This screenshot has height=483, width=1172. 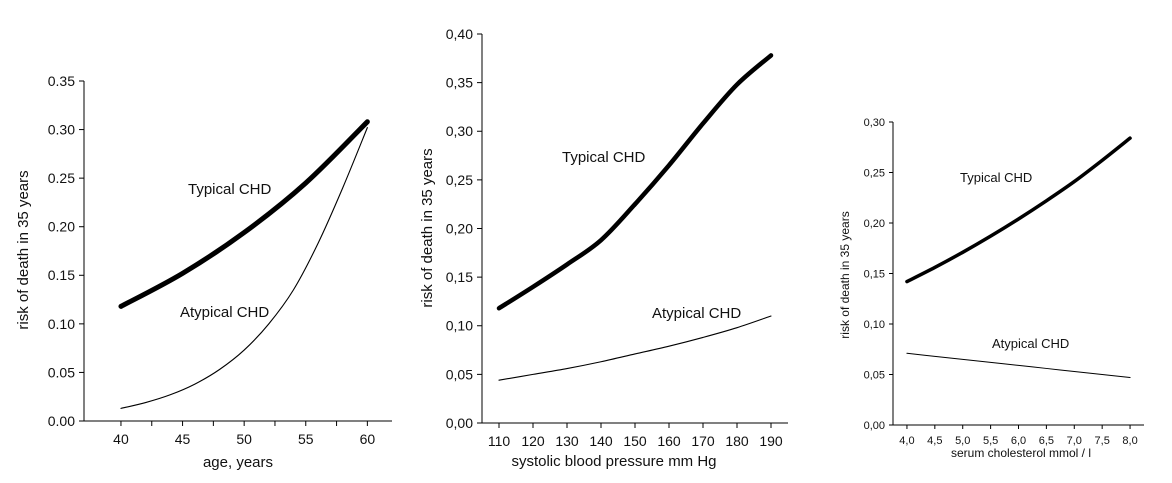 What do you see at coordinates (61, 324) in the screenshot?
I see `y-tick-label: 0.10` at bounding box center [61, 324].